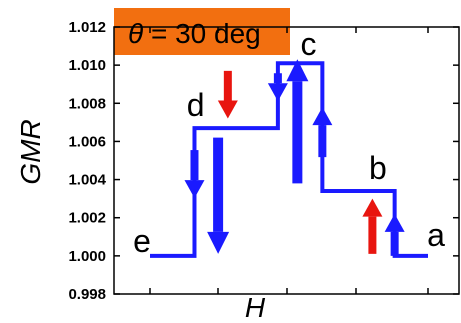  I want to click on point-label-d: d, so click(196, 105).